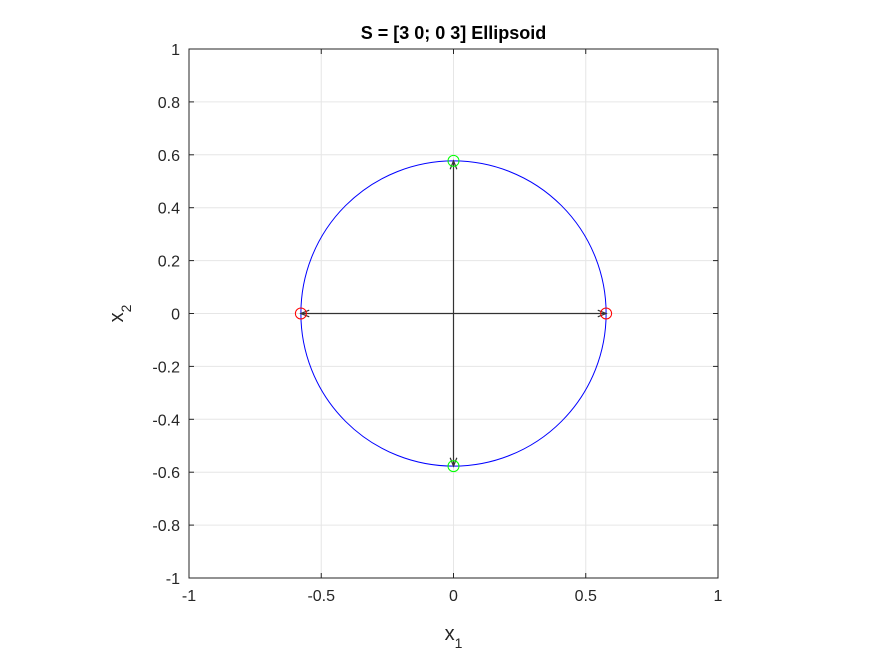 This screenshot has width=875, height=656. Describe the element at coordinates (126, 308) in the screenshot. I see `y-axis-label-subscript: 2` at that location.